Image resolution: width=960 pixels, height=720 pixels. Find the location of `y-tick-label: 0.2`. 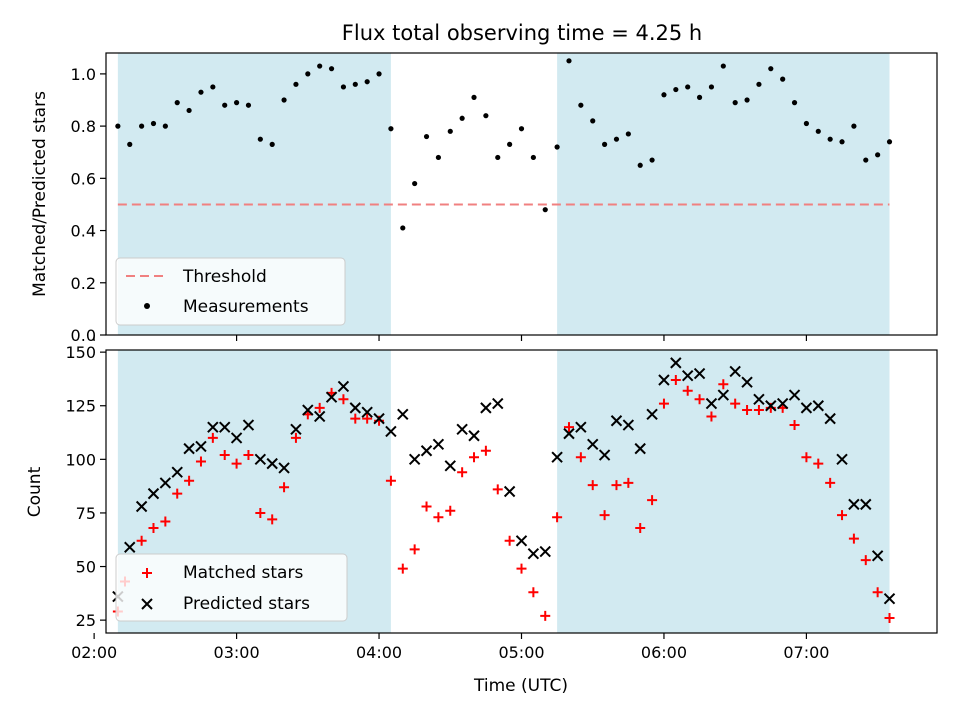

y-tick-label: 0.2 is located at coordinates (83, 283).